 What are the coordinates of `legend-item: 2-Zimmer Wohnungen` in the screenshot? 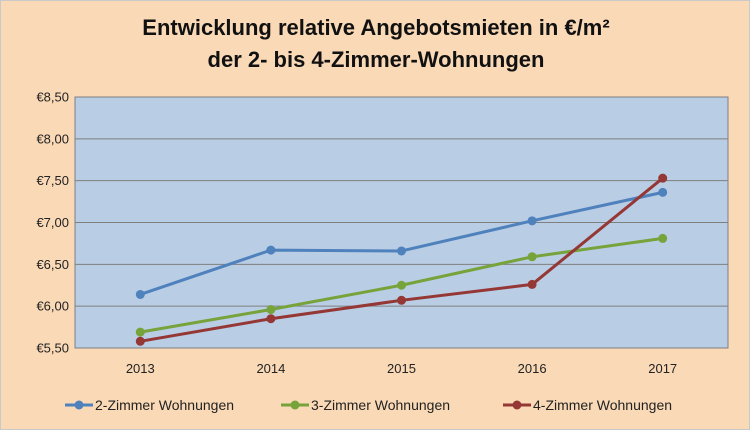 It's located at (149, 405).